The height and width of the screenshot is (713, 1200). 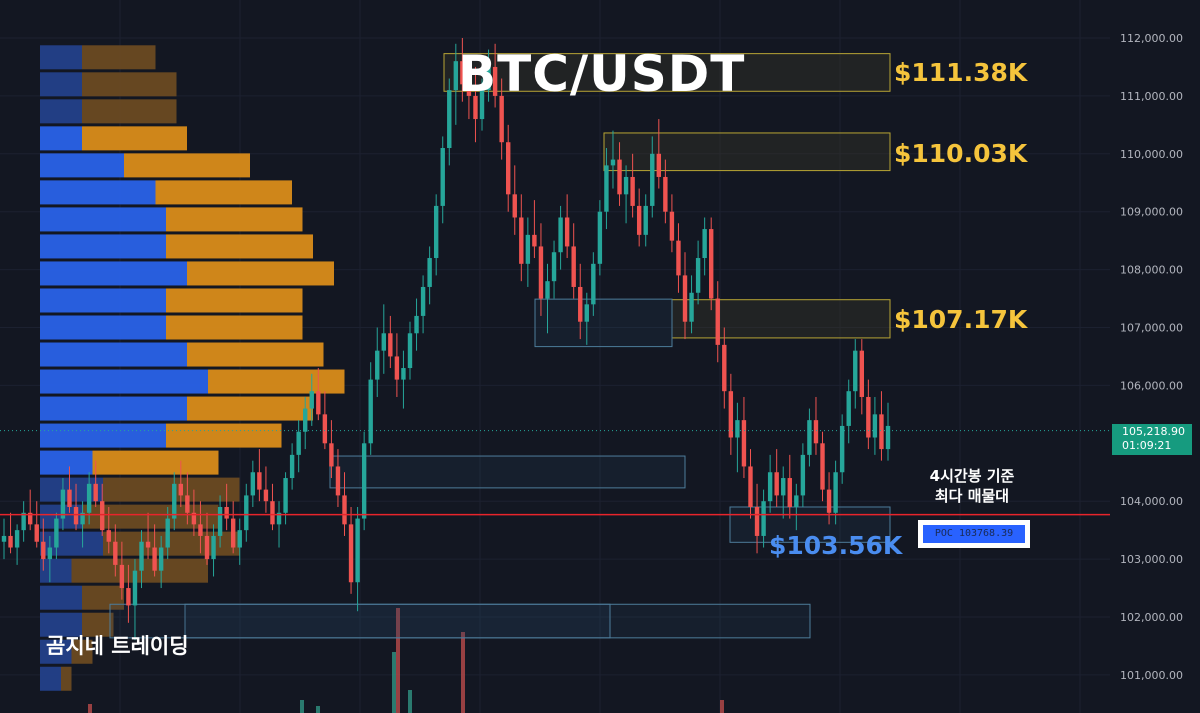 I want to click on current-price: 105,218.90, so click(x=1153, y=431).